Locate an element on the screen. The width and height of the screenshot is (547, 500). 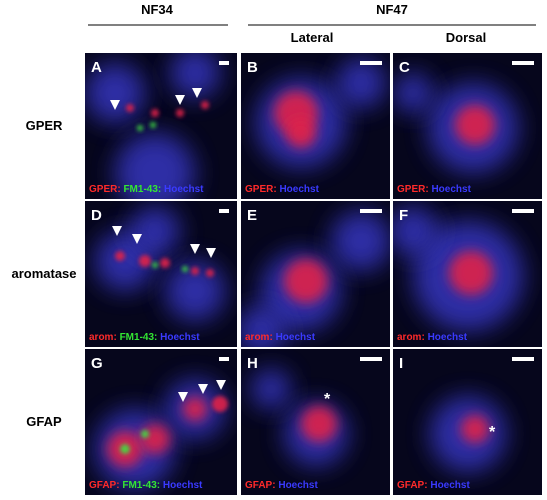
row-label: aromatase is located at coordinates (43, 273).